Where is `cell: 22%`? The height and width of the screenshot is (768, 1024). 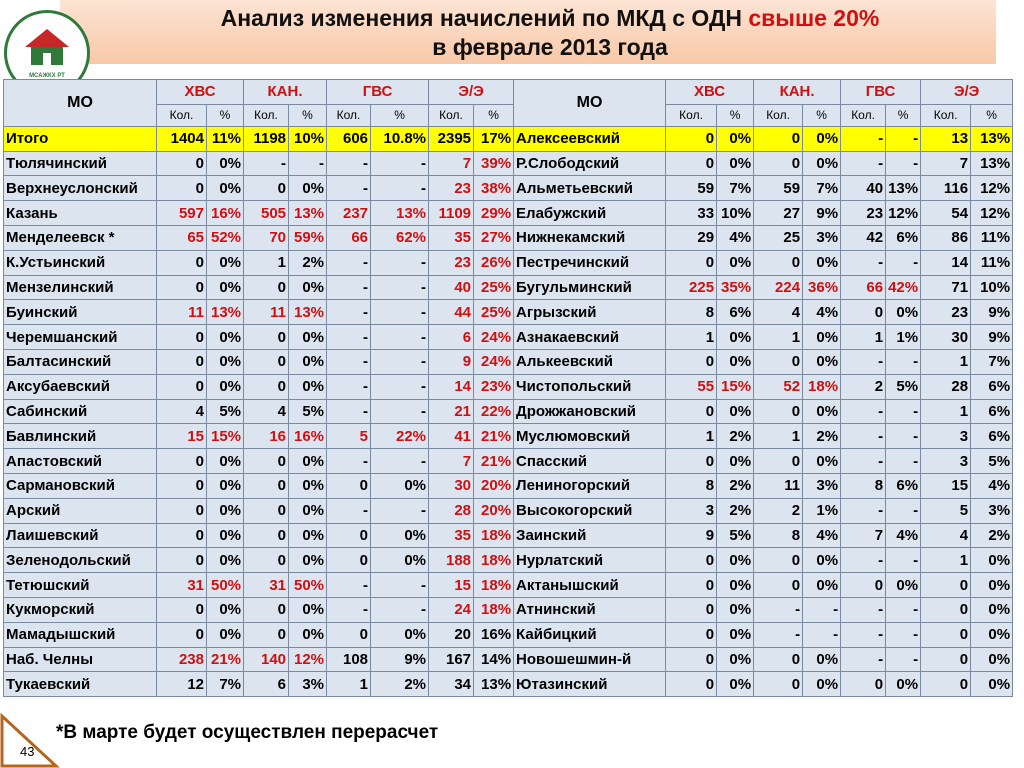
cell: 22% is located at coordinates (400, 436).